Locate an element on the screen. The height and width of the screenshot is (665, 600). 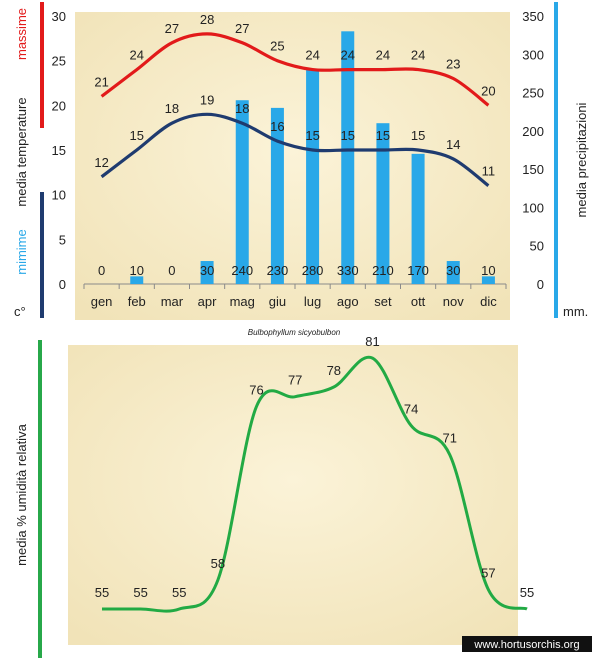
minime-label: mimime is located at coordinates (21, 252).